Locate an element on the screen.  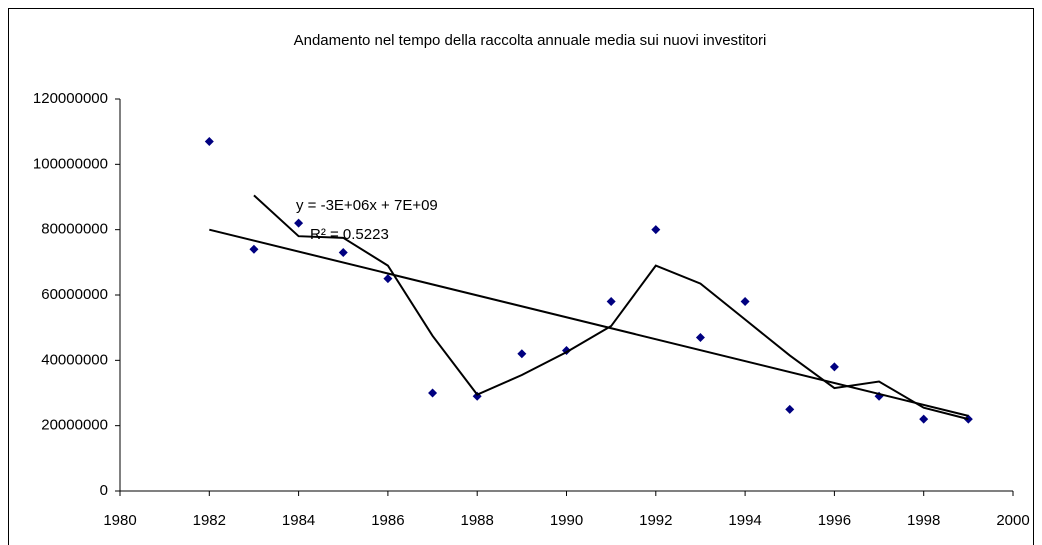
trendline-equation: y = -3E+06x + 7E+09 is located at coordinates (367, 205).